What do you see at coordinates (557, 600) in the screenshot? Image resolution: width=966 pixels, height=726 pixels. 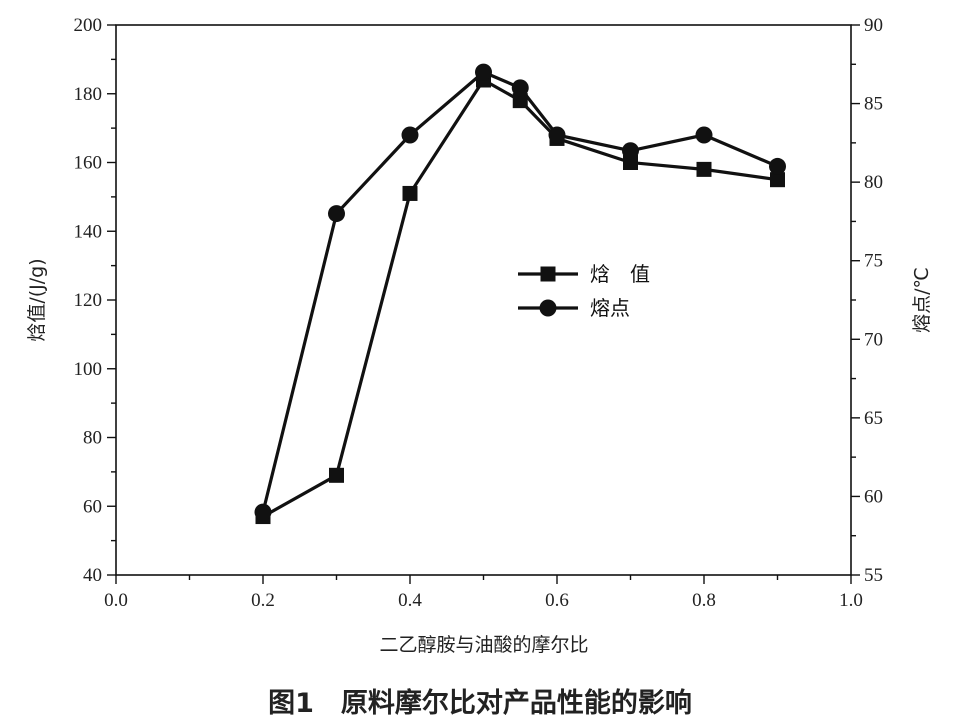 I see `x-tick-label: 0.6` at bounding box center [557, 600].